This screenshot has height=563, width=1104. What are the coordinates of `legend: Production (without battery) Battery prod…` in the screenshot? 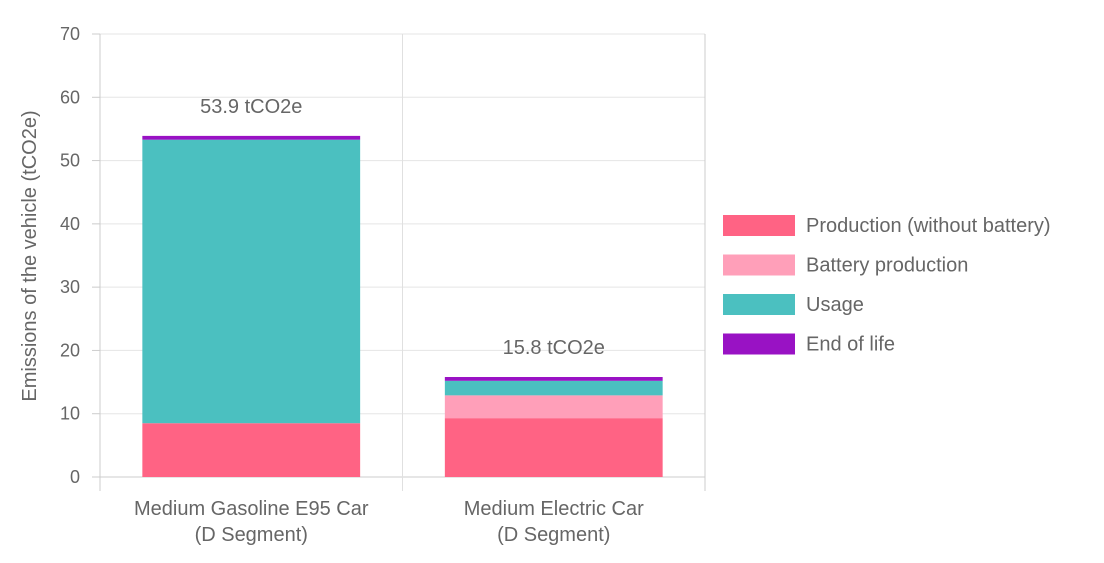 It's located at (887, 285).